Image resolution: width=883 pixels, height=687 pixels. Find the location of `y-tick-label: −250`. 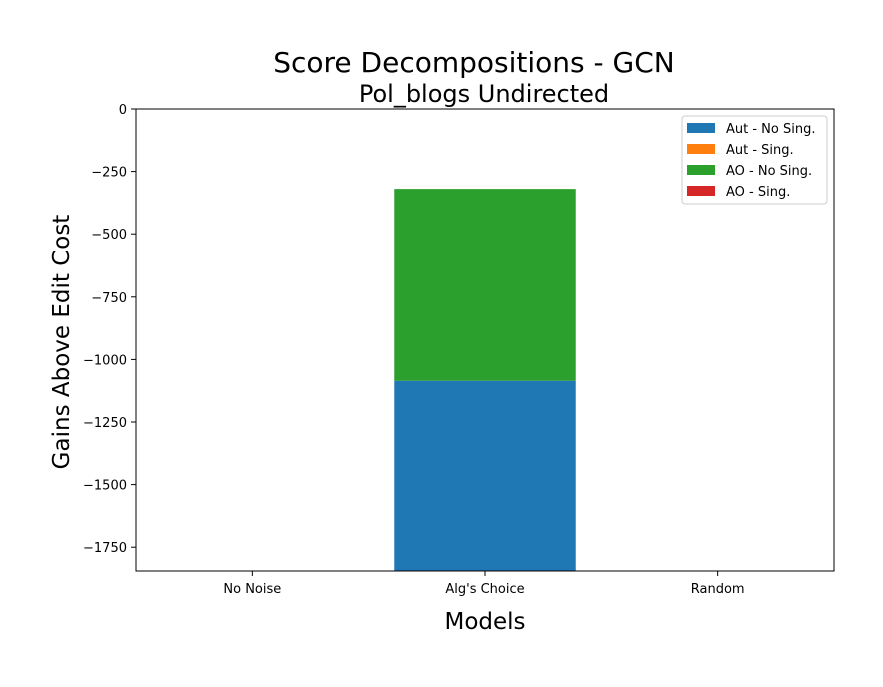

y-tick-label: −250 is located at coordinates (109, 173).